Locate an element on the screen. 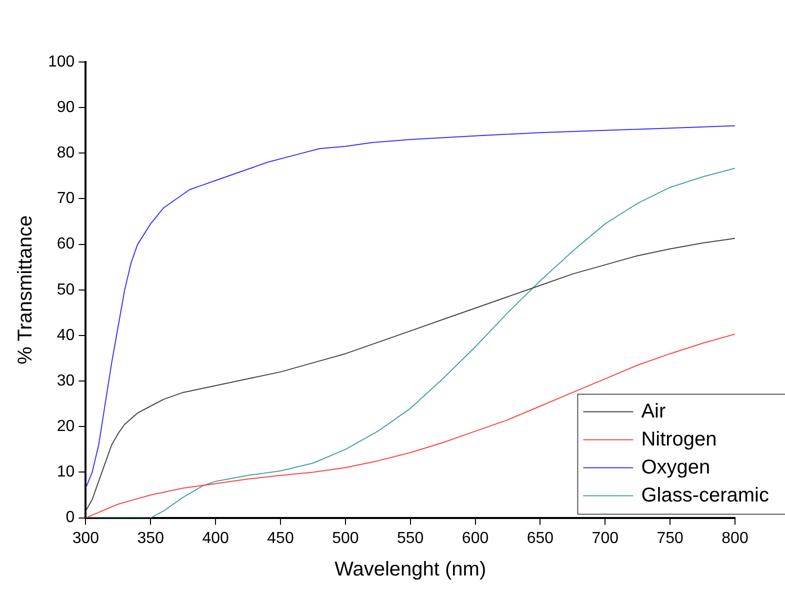 This screenshot has width=785, height=592. y-tick-label: 70 is located at coordinates (65, 199).